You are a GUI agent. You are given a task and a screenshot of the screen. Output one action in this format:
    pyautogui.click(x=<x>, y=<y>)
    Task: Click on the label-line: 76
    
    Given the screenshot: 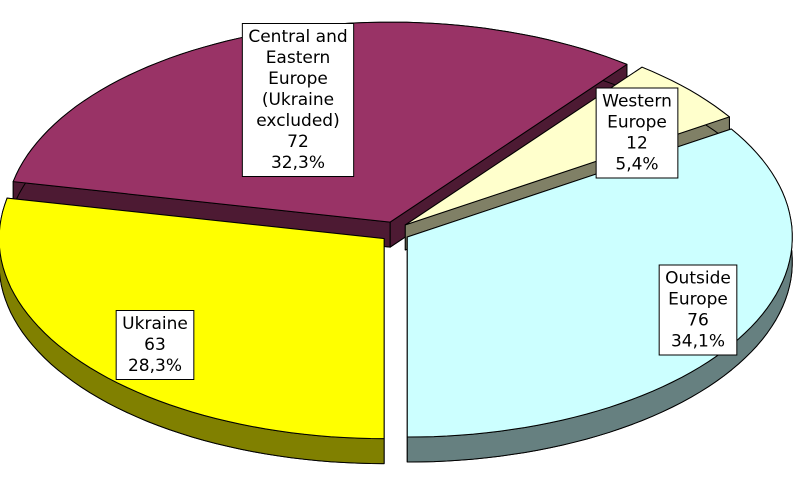 What is the action you would take?
    pyautogui.click(x=698, y=321)
    